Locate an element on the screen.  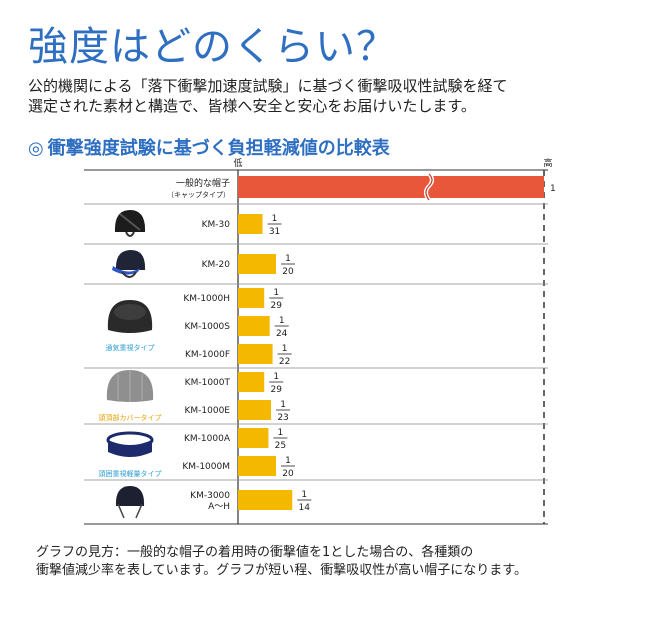
category-label: KM-1000A is located at coordinates (207, 439).